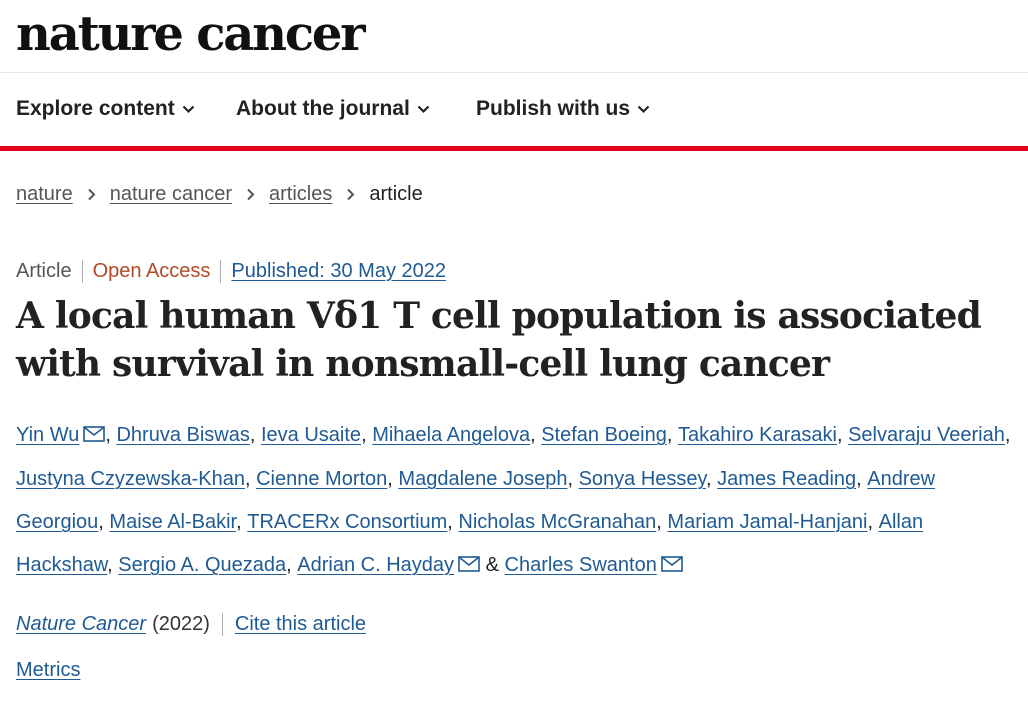  Describe the element at coordinates (322, 479) in the screenshot. I see `author-link: Cienne Morton` at that location.